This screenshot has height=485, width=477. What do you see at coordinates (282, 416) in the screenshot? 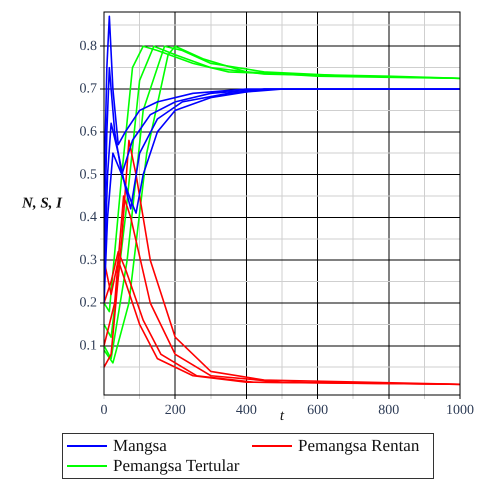
I see `x-axis-title: t` at bounding box center [282, 416].